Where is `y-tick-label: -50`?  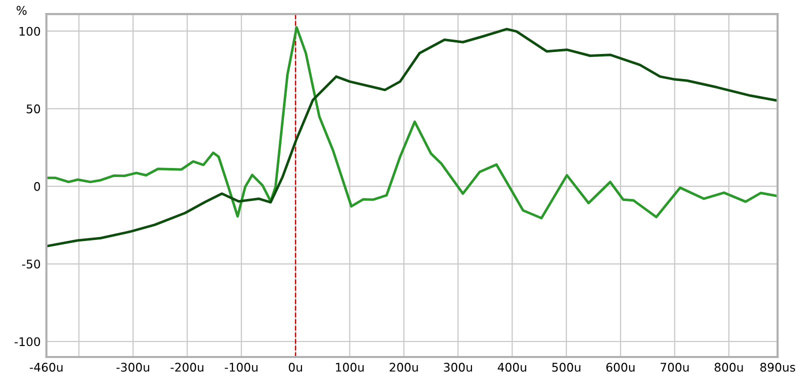
y-tick-label: -50 is located at coordinates (31, 264).